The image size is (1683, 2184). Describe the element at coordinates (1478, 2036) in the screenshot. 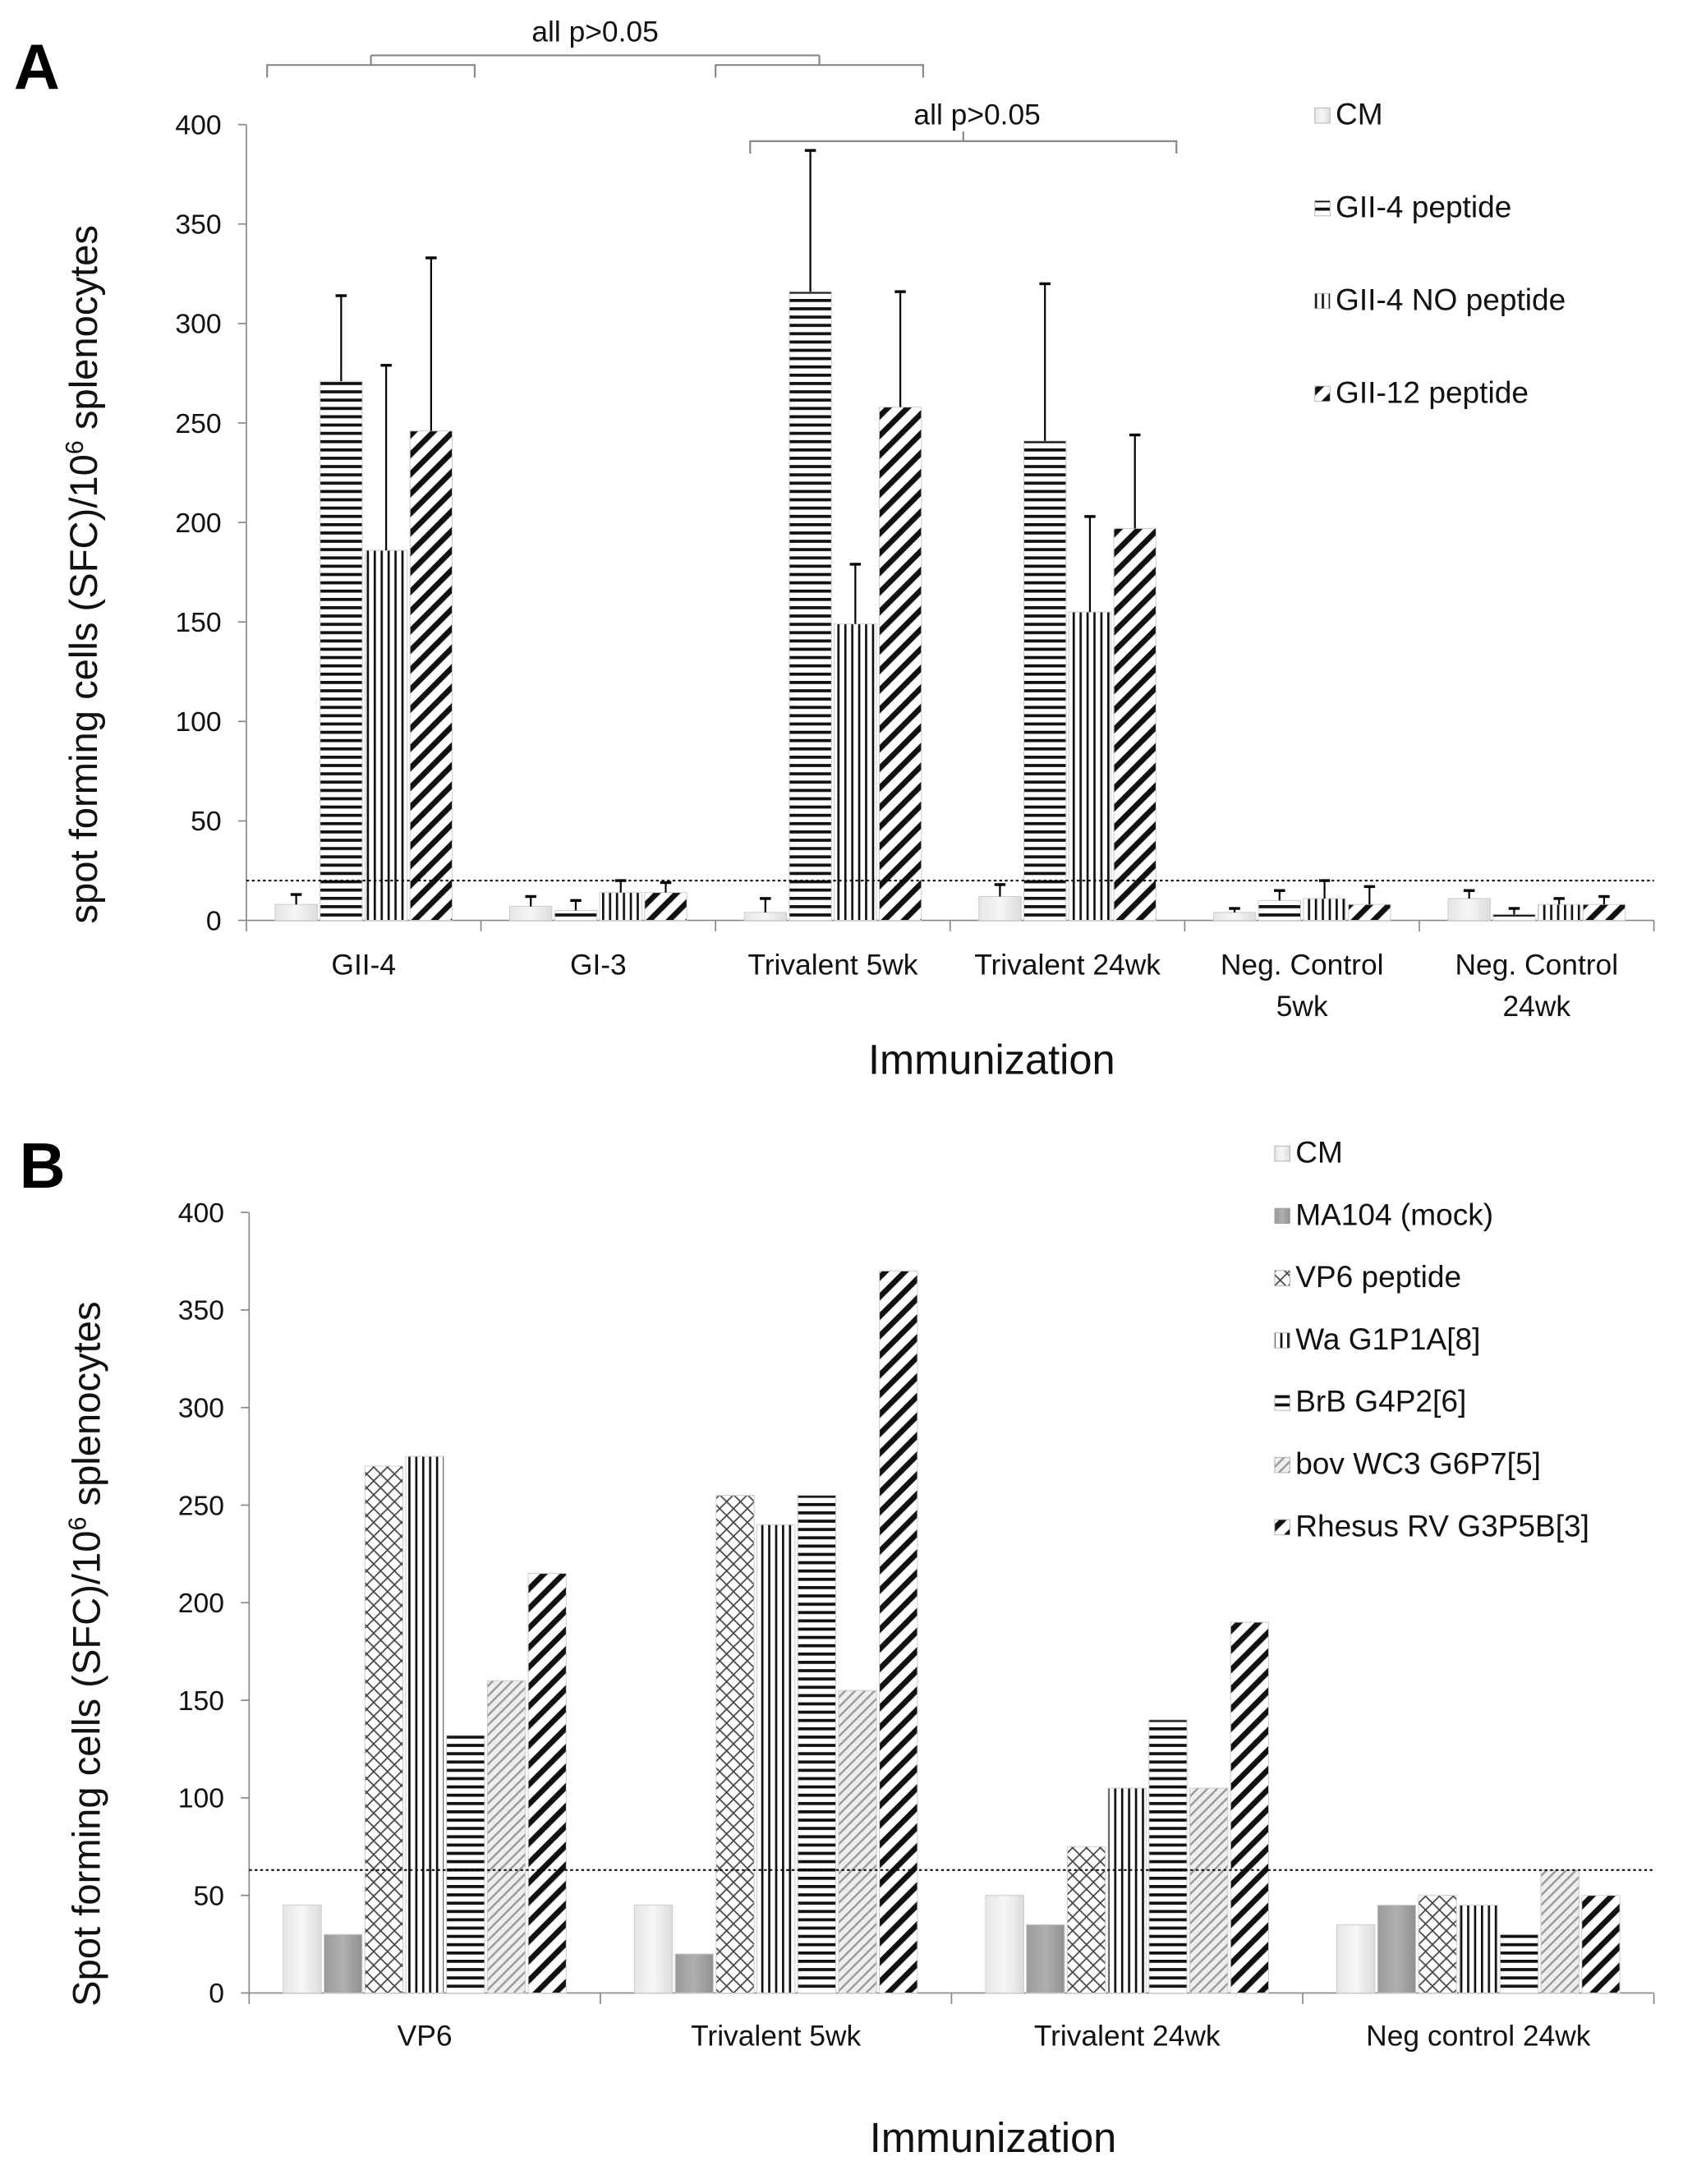

I see `x-tick-label: Neg control 24wk` at that location.